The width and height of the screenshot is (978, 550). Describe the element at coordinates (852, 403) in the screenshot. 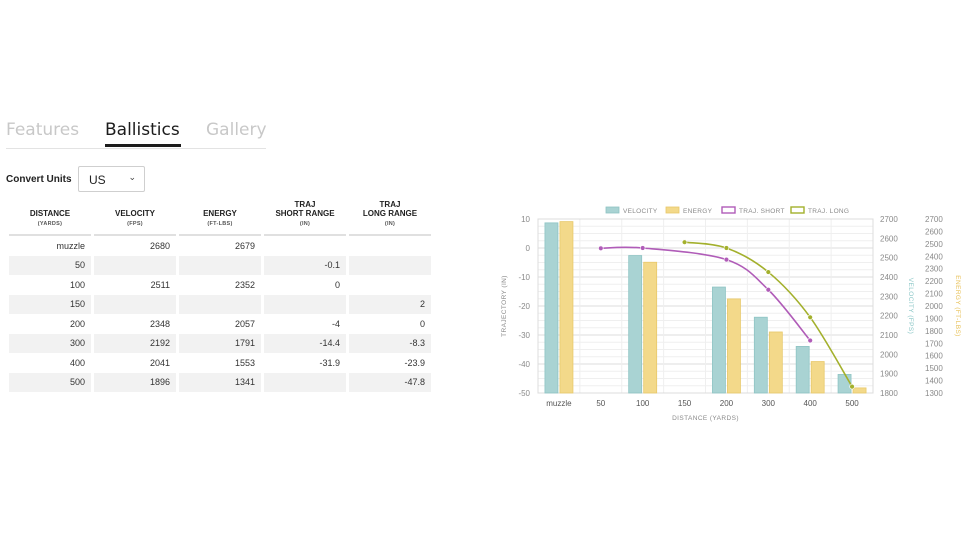

I see `x-tick-label: 500` at that location.